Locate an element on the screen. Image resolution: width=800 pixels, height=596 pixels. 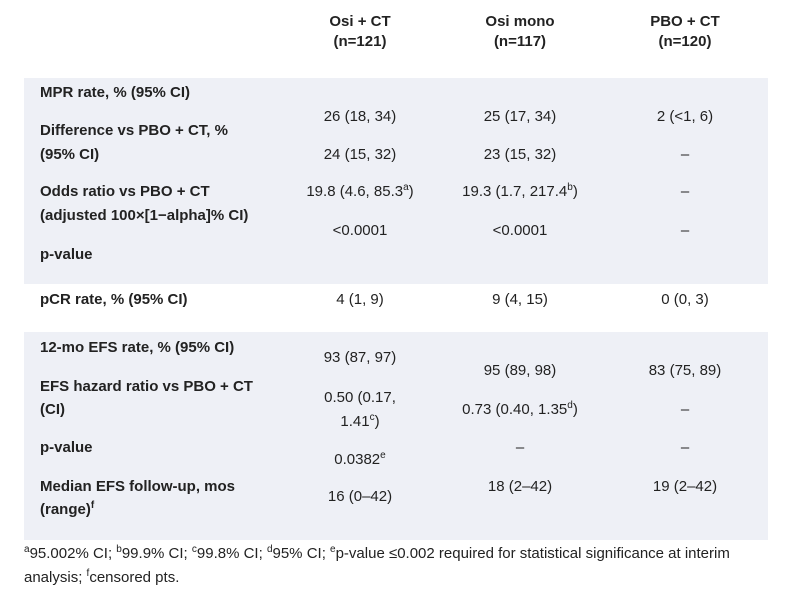
column-header: Osi mono (n=117) is located at coordinates (520, 32).